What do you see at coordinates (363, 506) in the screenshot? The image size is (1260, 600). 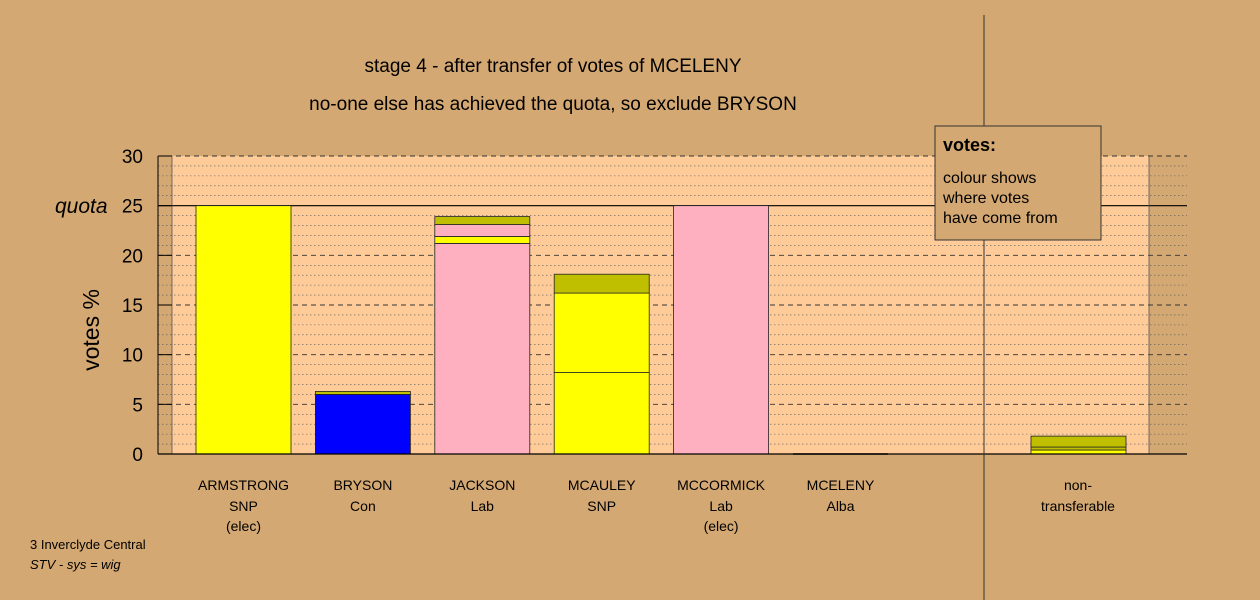 I see `category-party: Con` at bounding box center [363, 506].